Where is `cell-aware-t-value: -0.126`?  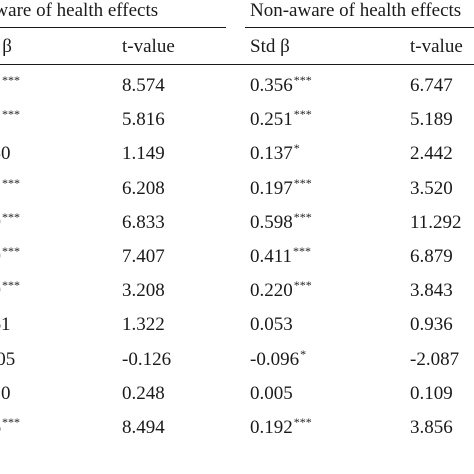
cell-aware-t-value: -0.126 is located at coordinates (146, 360).